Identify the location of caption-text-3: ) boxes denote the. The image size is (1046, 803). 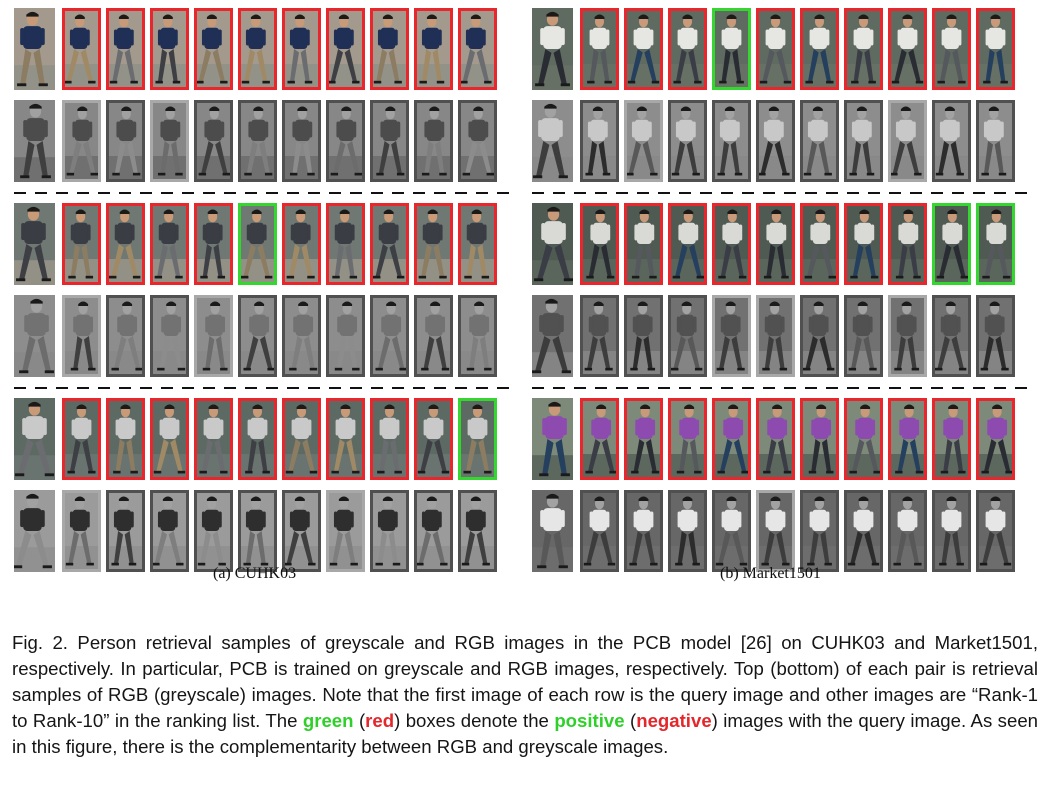
(474, 720).